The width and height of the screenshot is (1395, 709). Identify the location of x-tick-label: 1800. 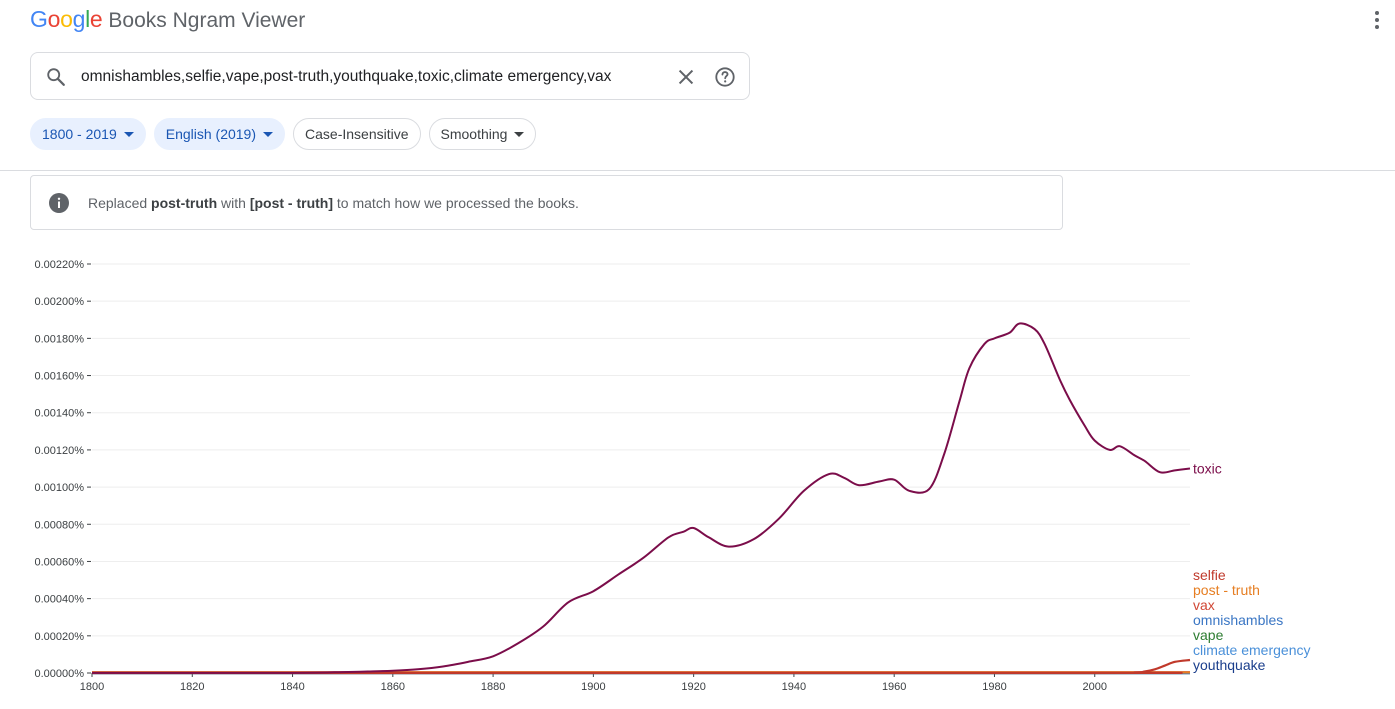
(92, 687).